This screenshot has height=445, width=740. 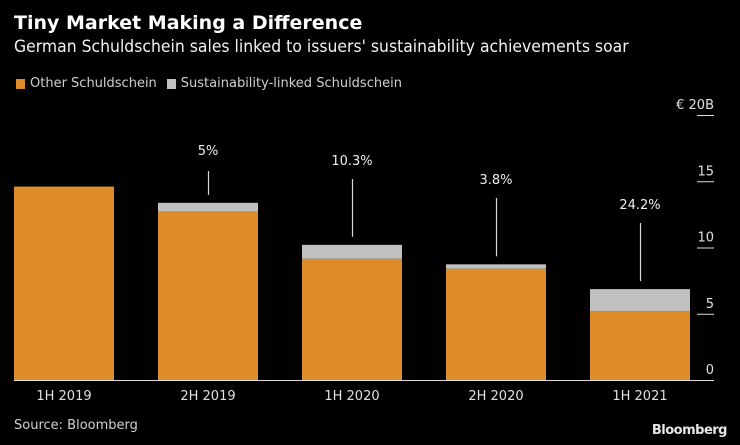 I want to click on bar-sustainability-2h-2019, so click(x=208, y=207).